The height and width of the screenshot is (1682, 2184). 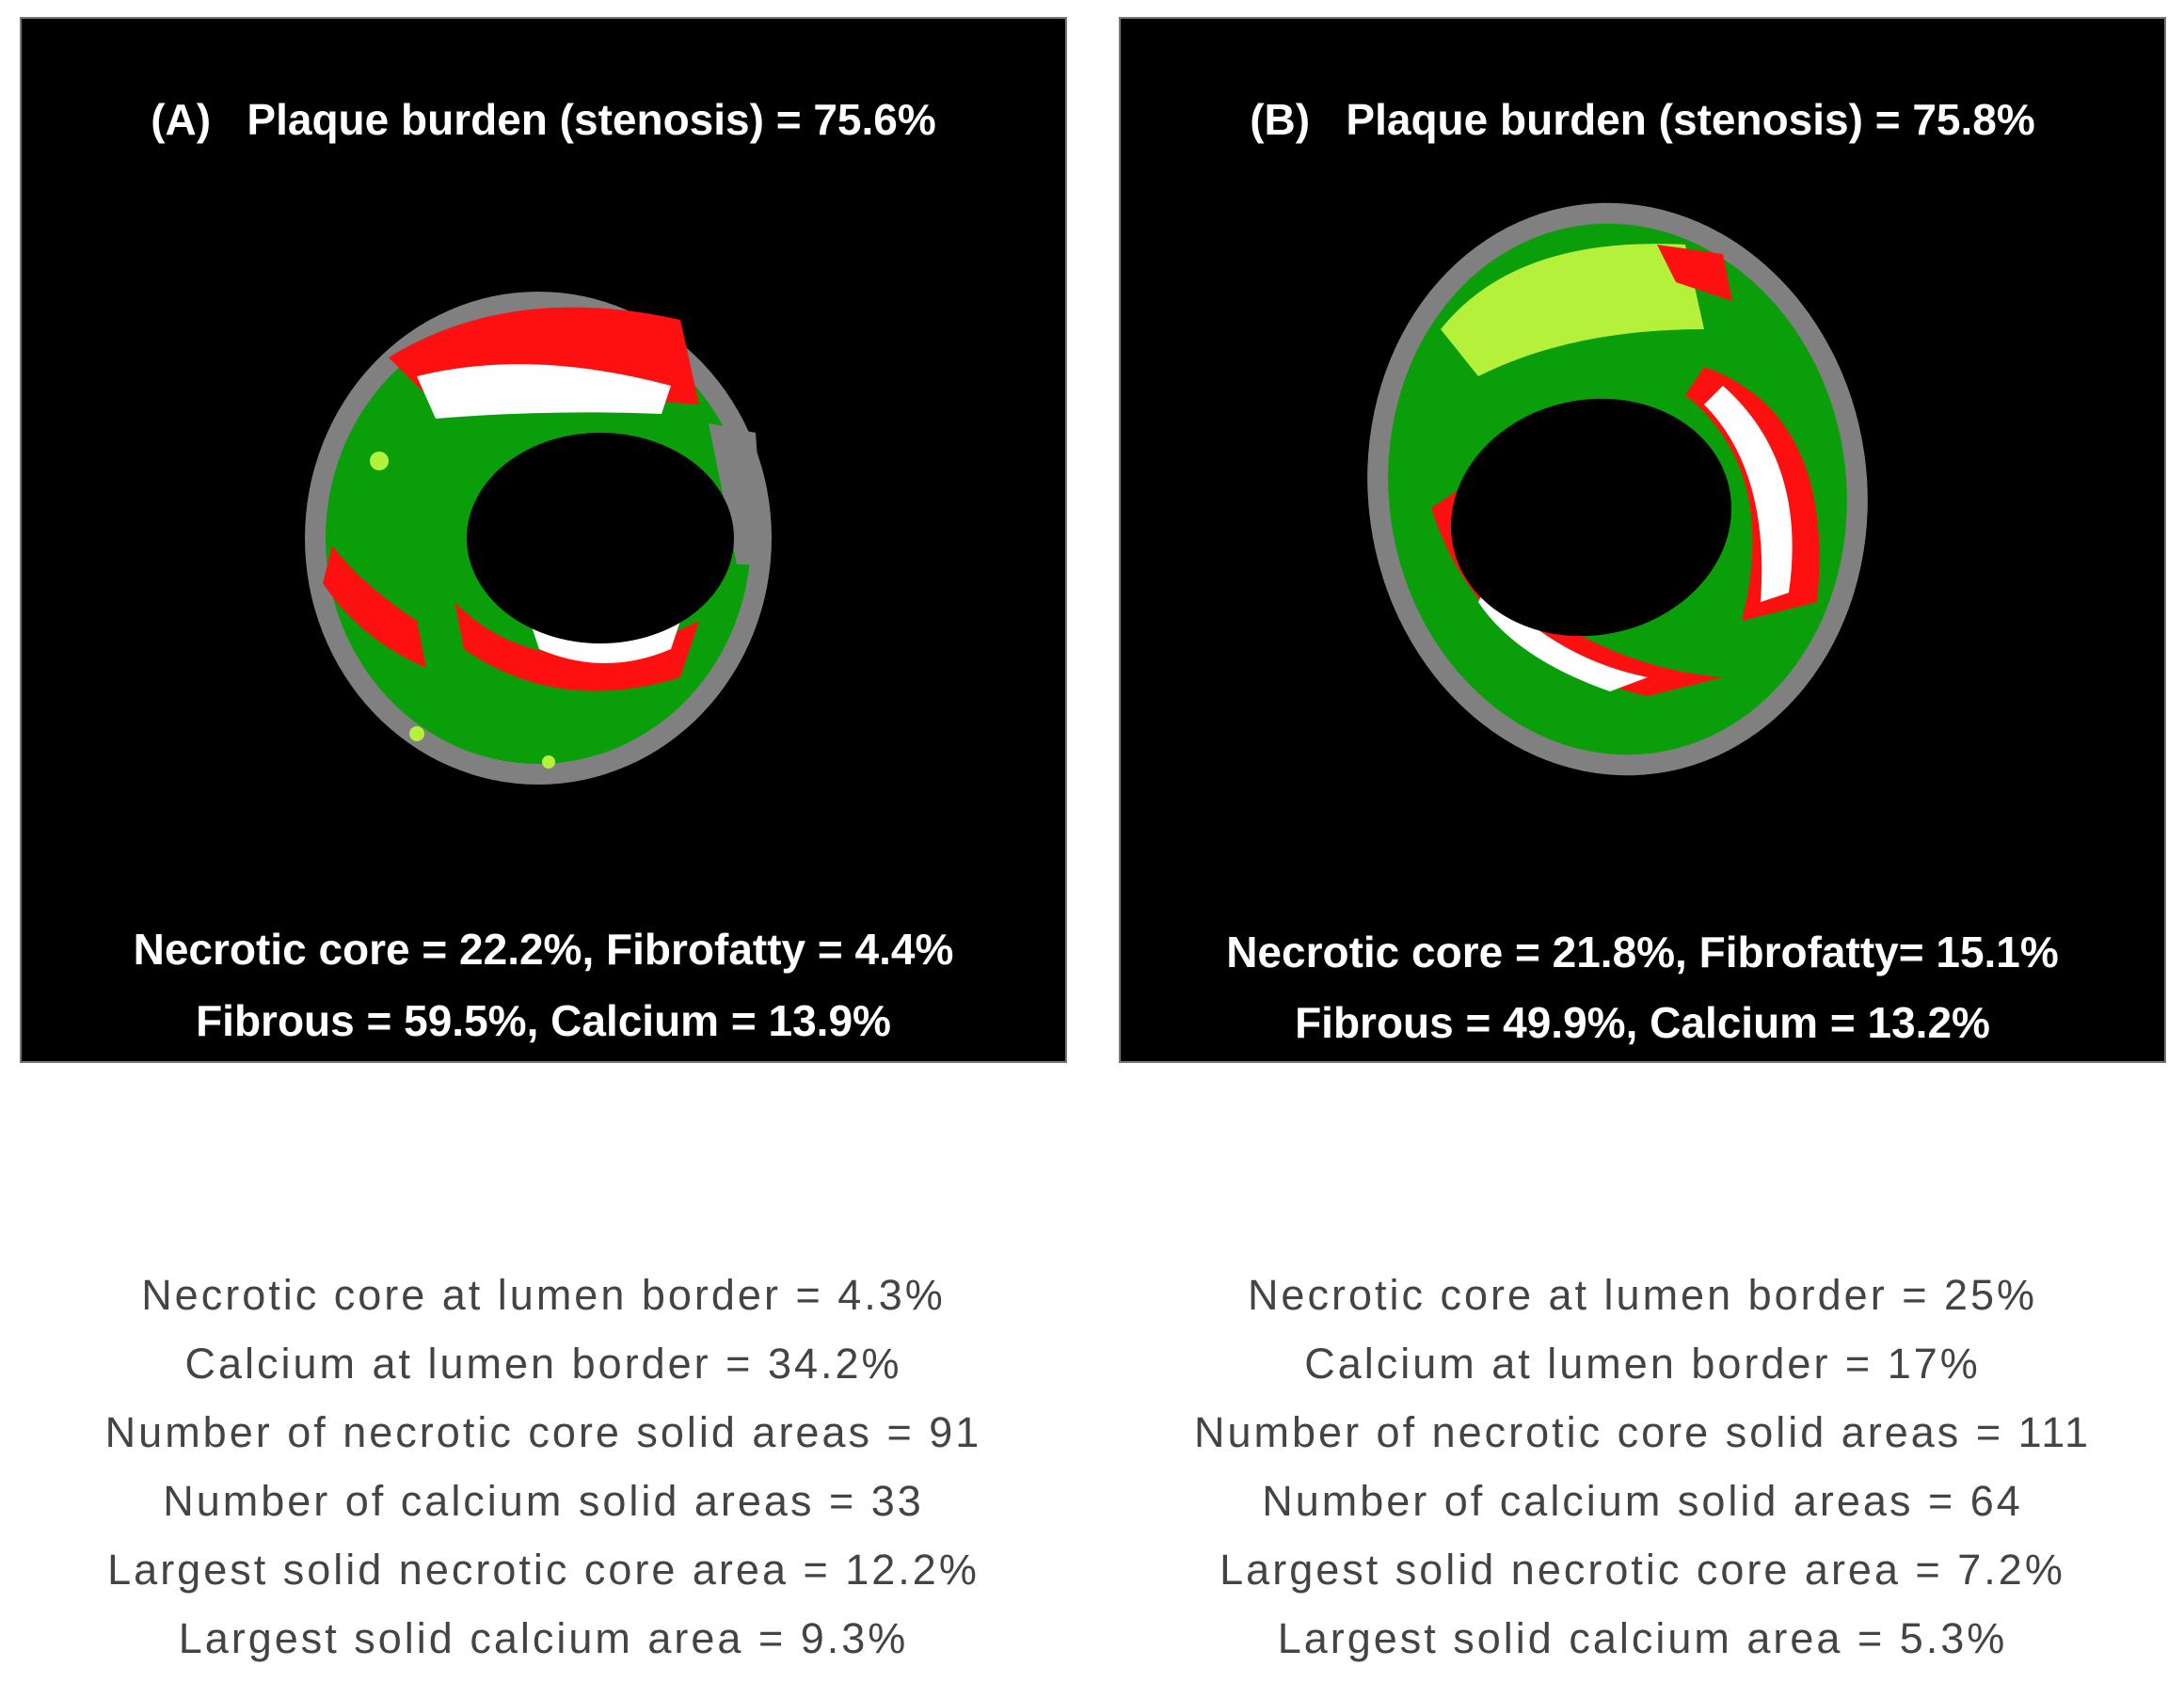 I want to click on stat-line: Largest solid necrotic core area = 7.2%, so click(x=1642, y=1570).